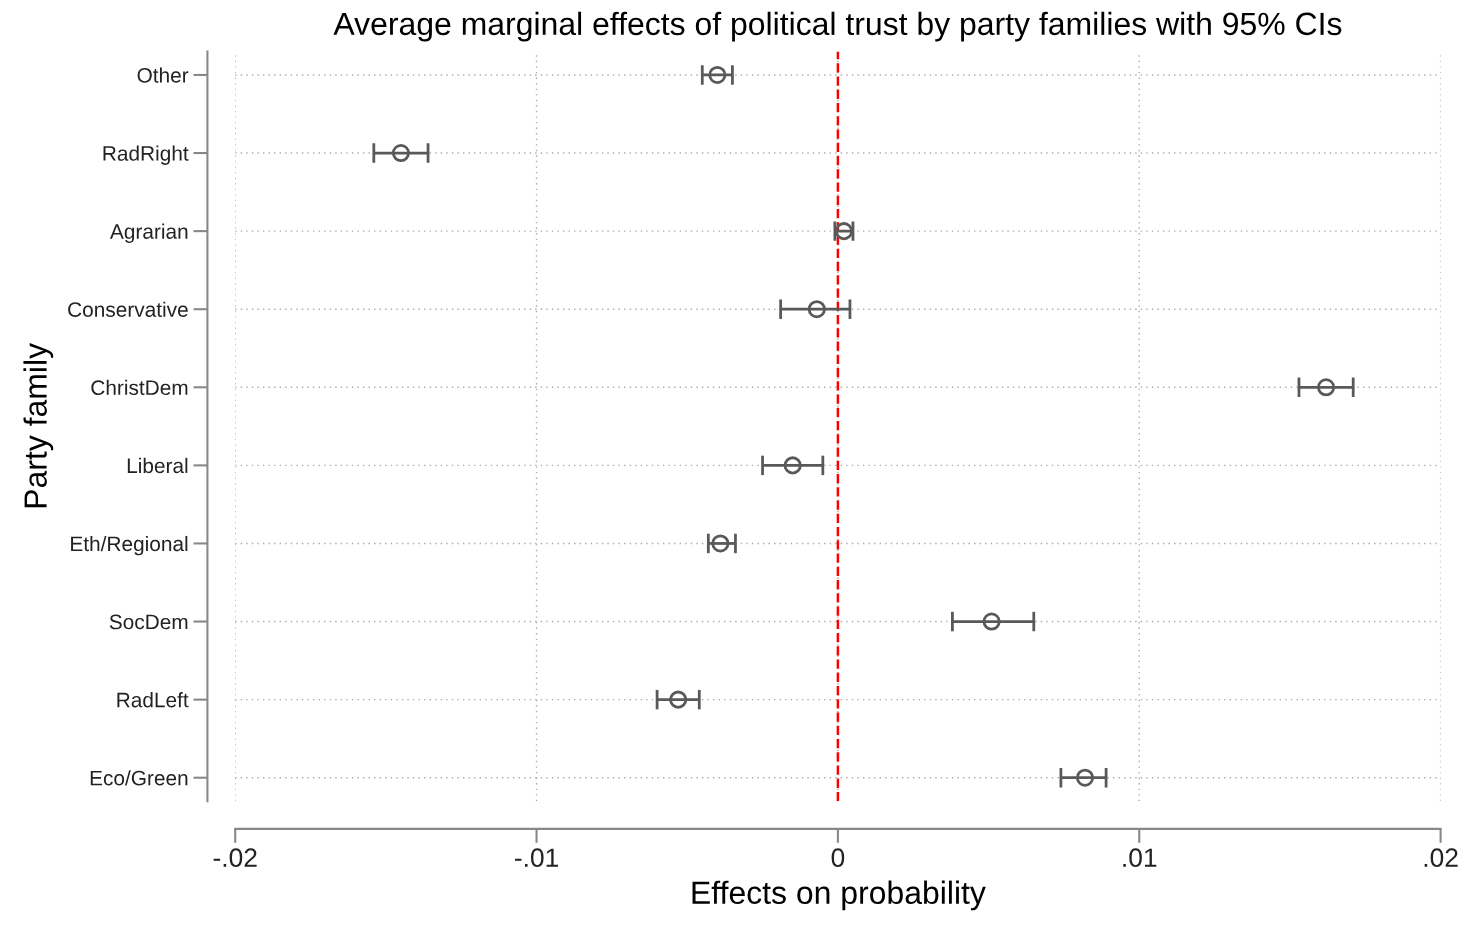 This screenshot has width=1470, height=937. I want to click on y-tick-label: Conservative, so click(128, 309).